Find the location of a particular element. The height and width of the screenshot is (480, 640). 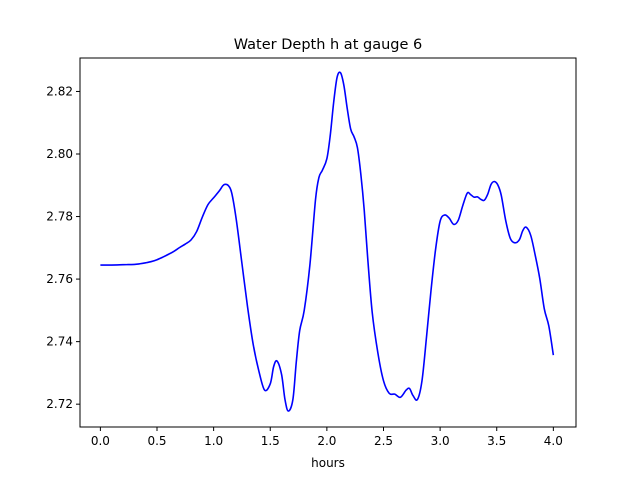

x-tick-label: 2.5 is located at coordinates (383, 441).